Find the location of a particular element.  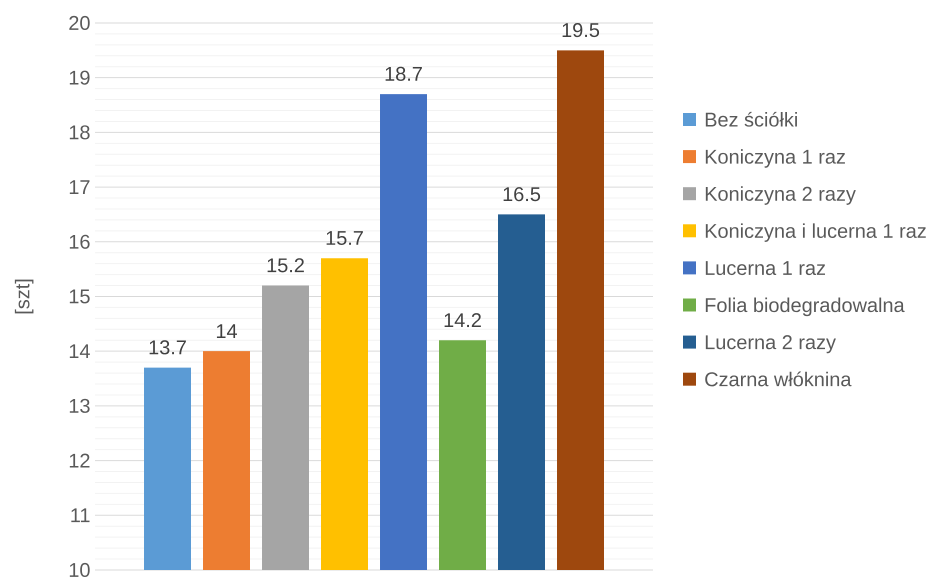

y-tick-label: 14 is located at coordinates (80, 351).